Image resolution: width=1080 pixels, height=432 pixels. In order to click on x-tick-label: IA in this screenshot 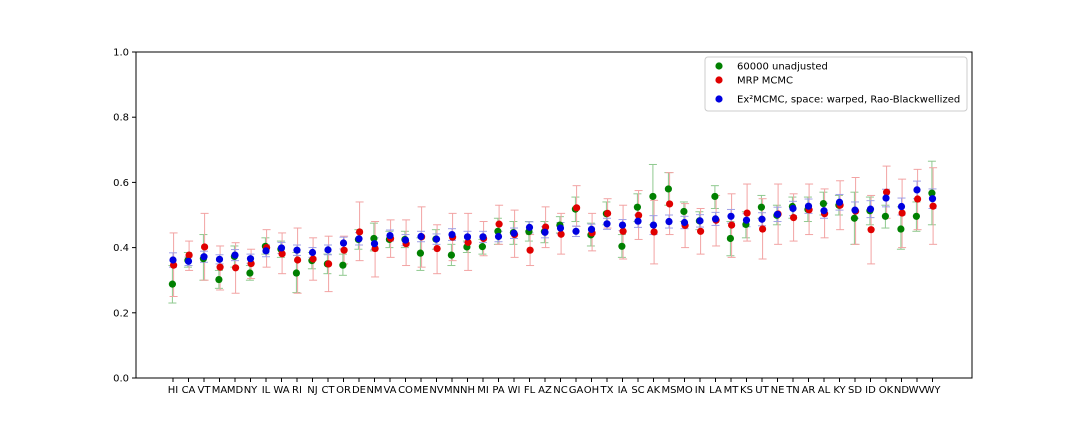, I will do `click(623, 390)`.